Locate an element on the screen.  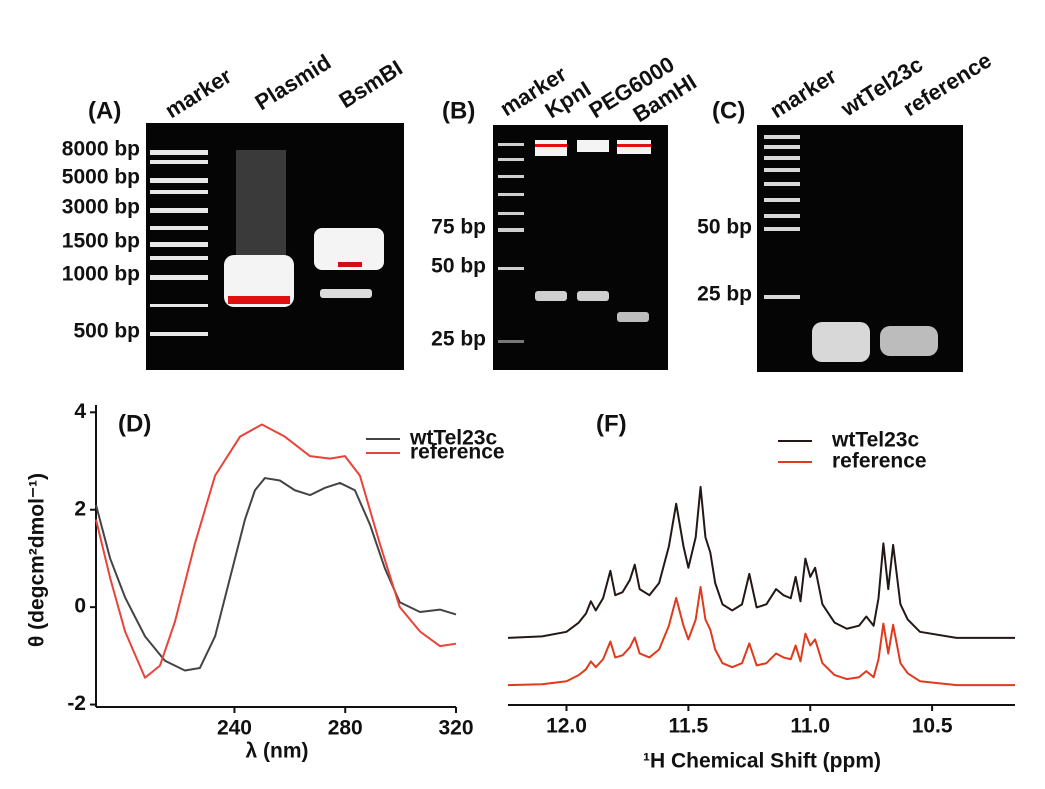
y-tick-label: -2 is located at coordinates (76, 703).